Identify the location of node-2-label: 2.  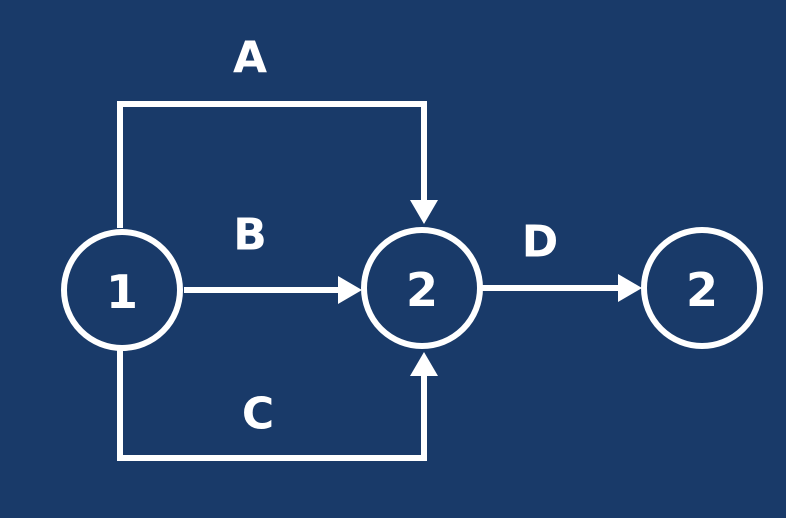
(422, 290).